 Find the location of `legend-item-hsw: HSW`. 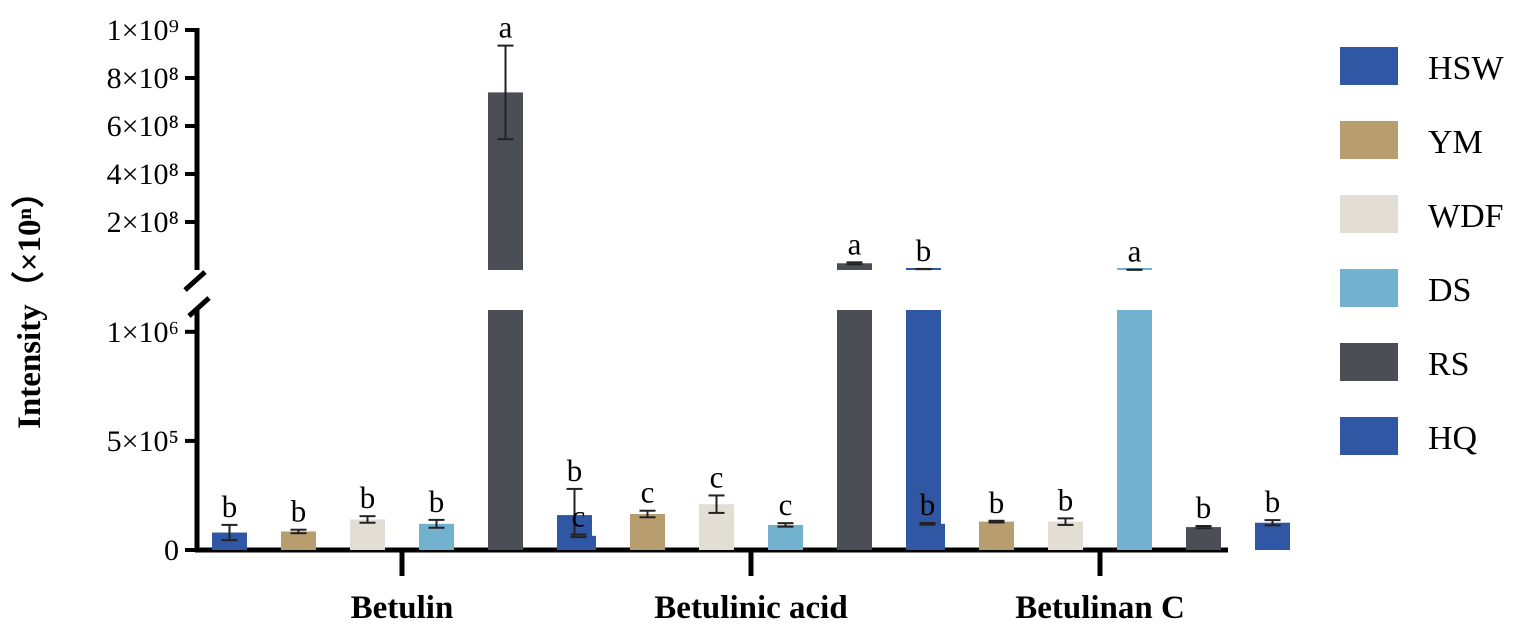

legend-item-hsw: HSW is located at coordinates (1422, 67).